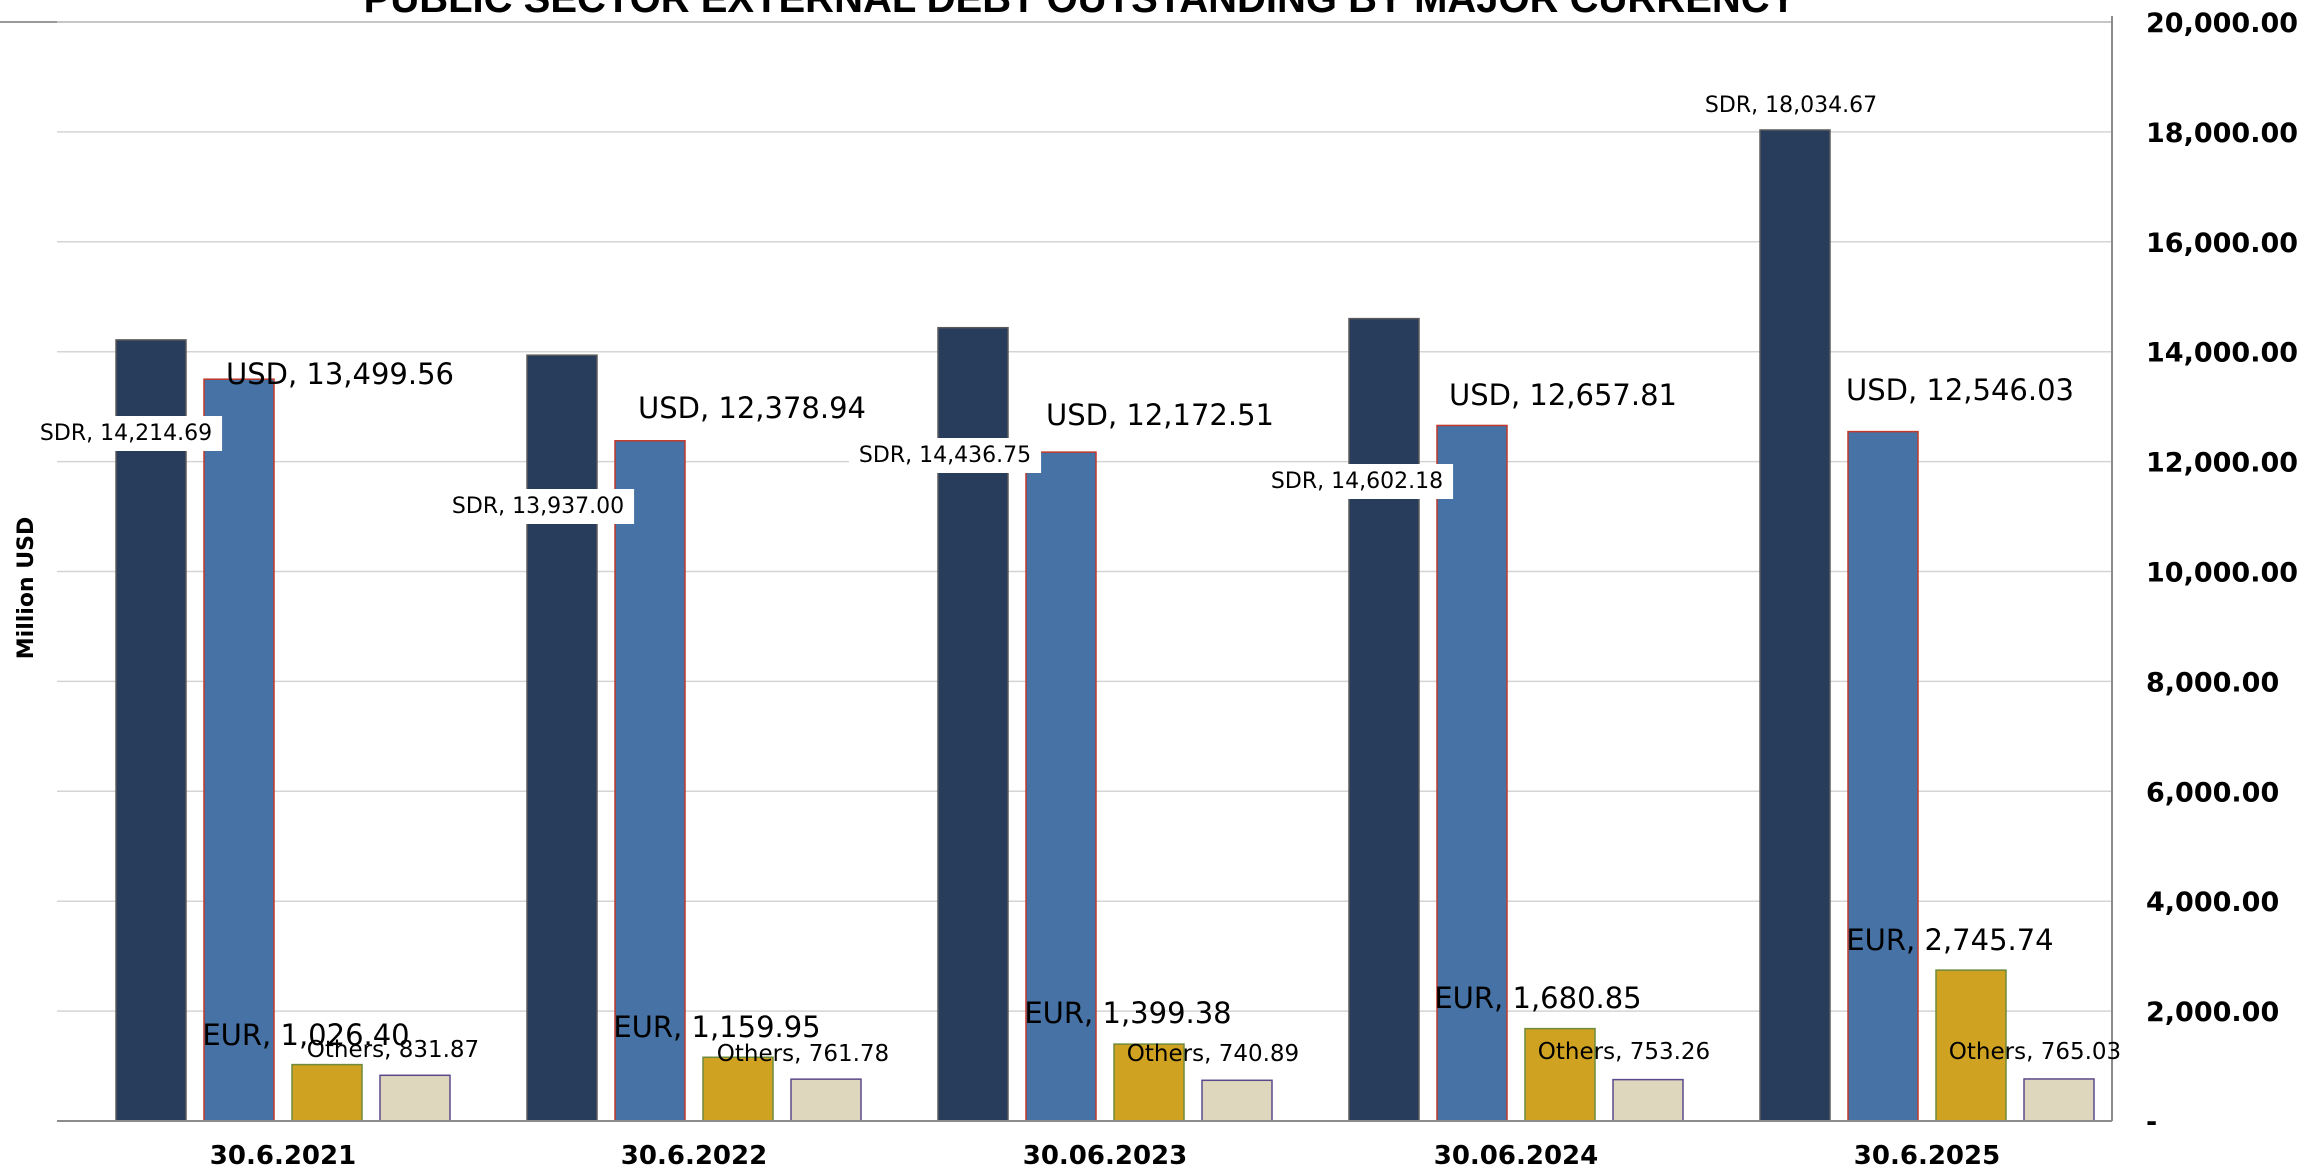 The image size is (2308, 1173). What do you see at coordinates (1127, 1013) in the screenshot?
I see `data-label-eur: EUR, 1,399.38` at bounding box center [1127, 1013].